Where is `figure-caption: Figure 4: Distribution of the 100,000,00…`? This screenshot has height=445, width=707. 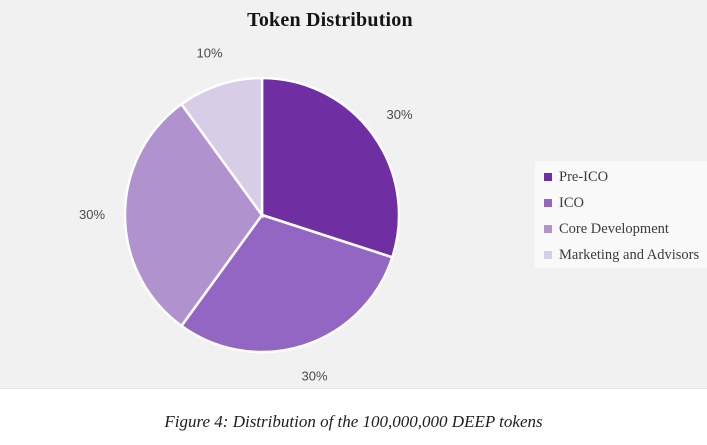 figure-caption: Figure 4: Distribution of the 100,000,00… is located at coordinates (353, 421).